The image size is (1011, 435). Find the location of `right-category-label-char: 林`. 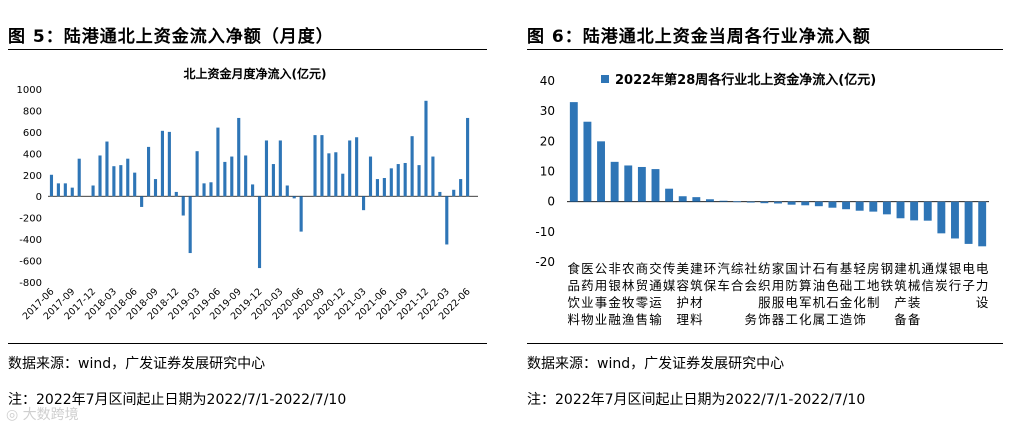

right-category-label-char: 林 is located at coordinates (628, 285).